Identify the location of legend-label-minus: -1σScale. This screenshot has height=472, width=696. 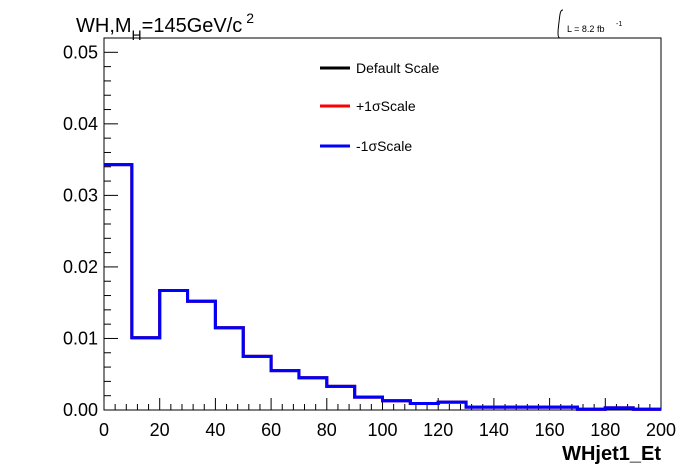
(384, 146).